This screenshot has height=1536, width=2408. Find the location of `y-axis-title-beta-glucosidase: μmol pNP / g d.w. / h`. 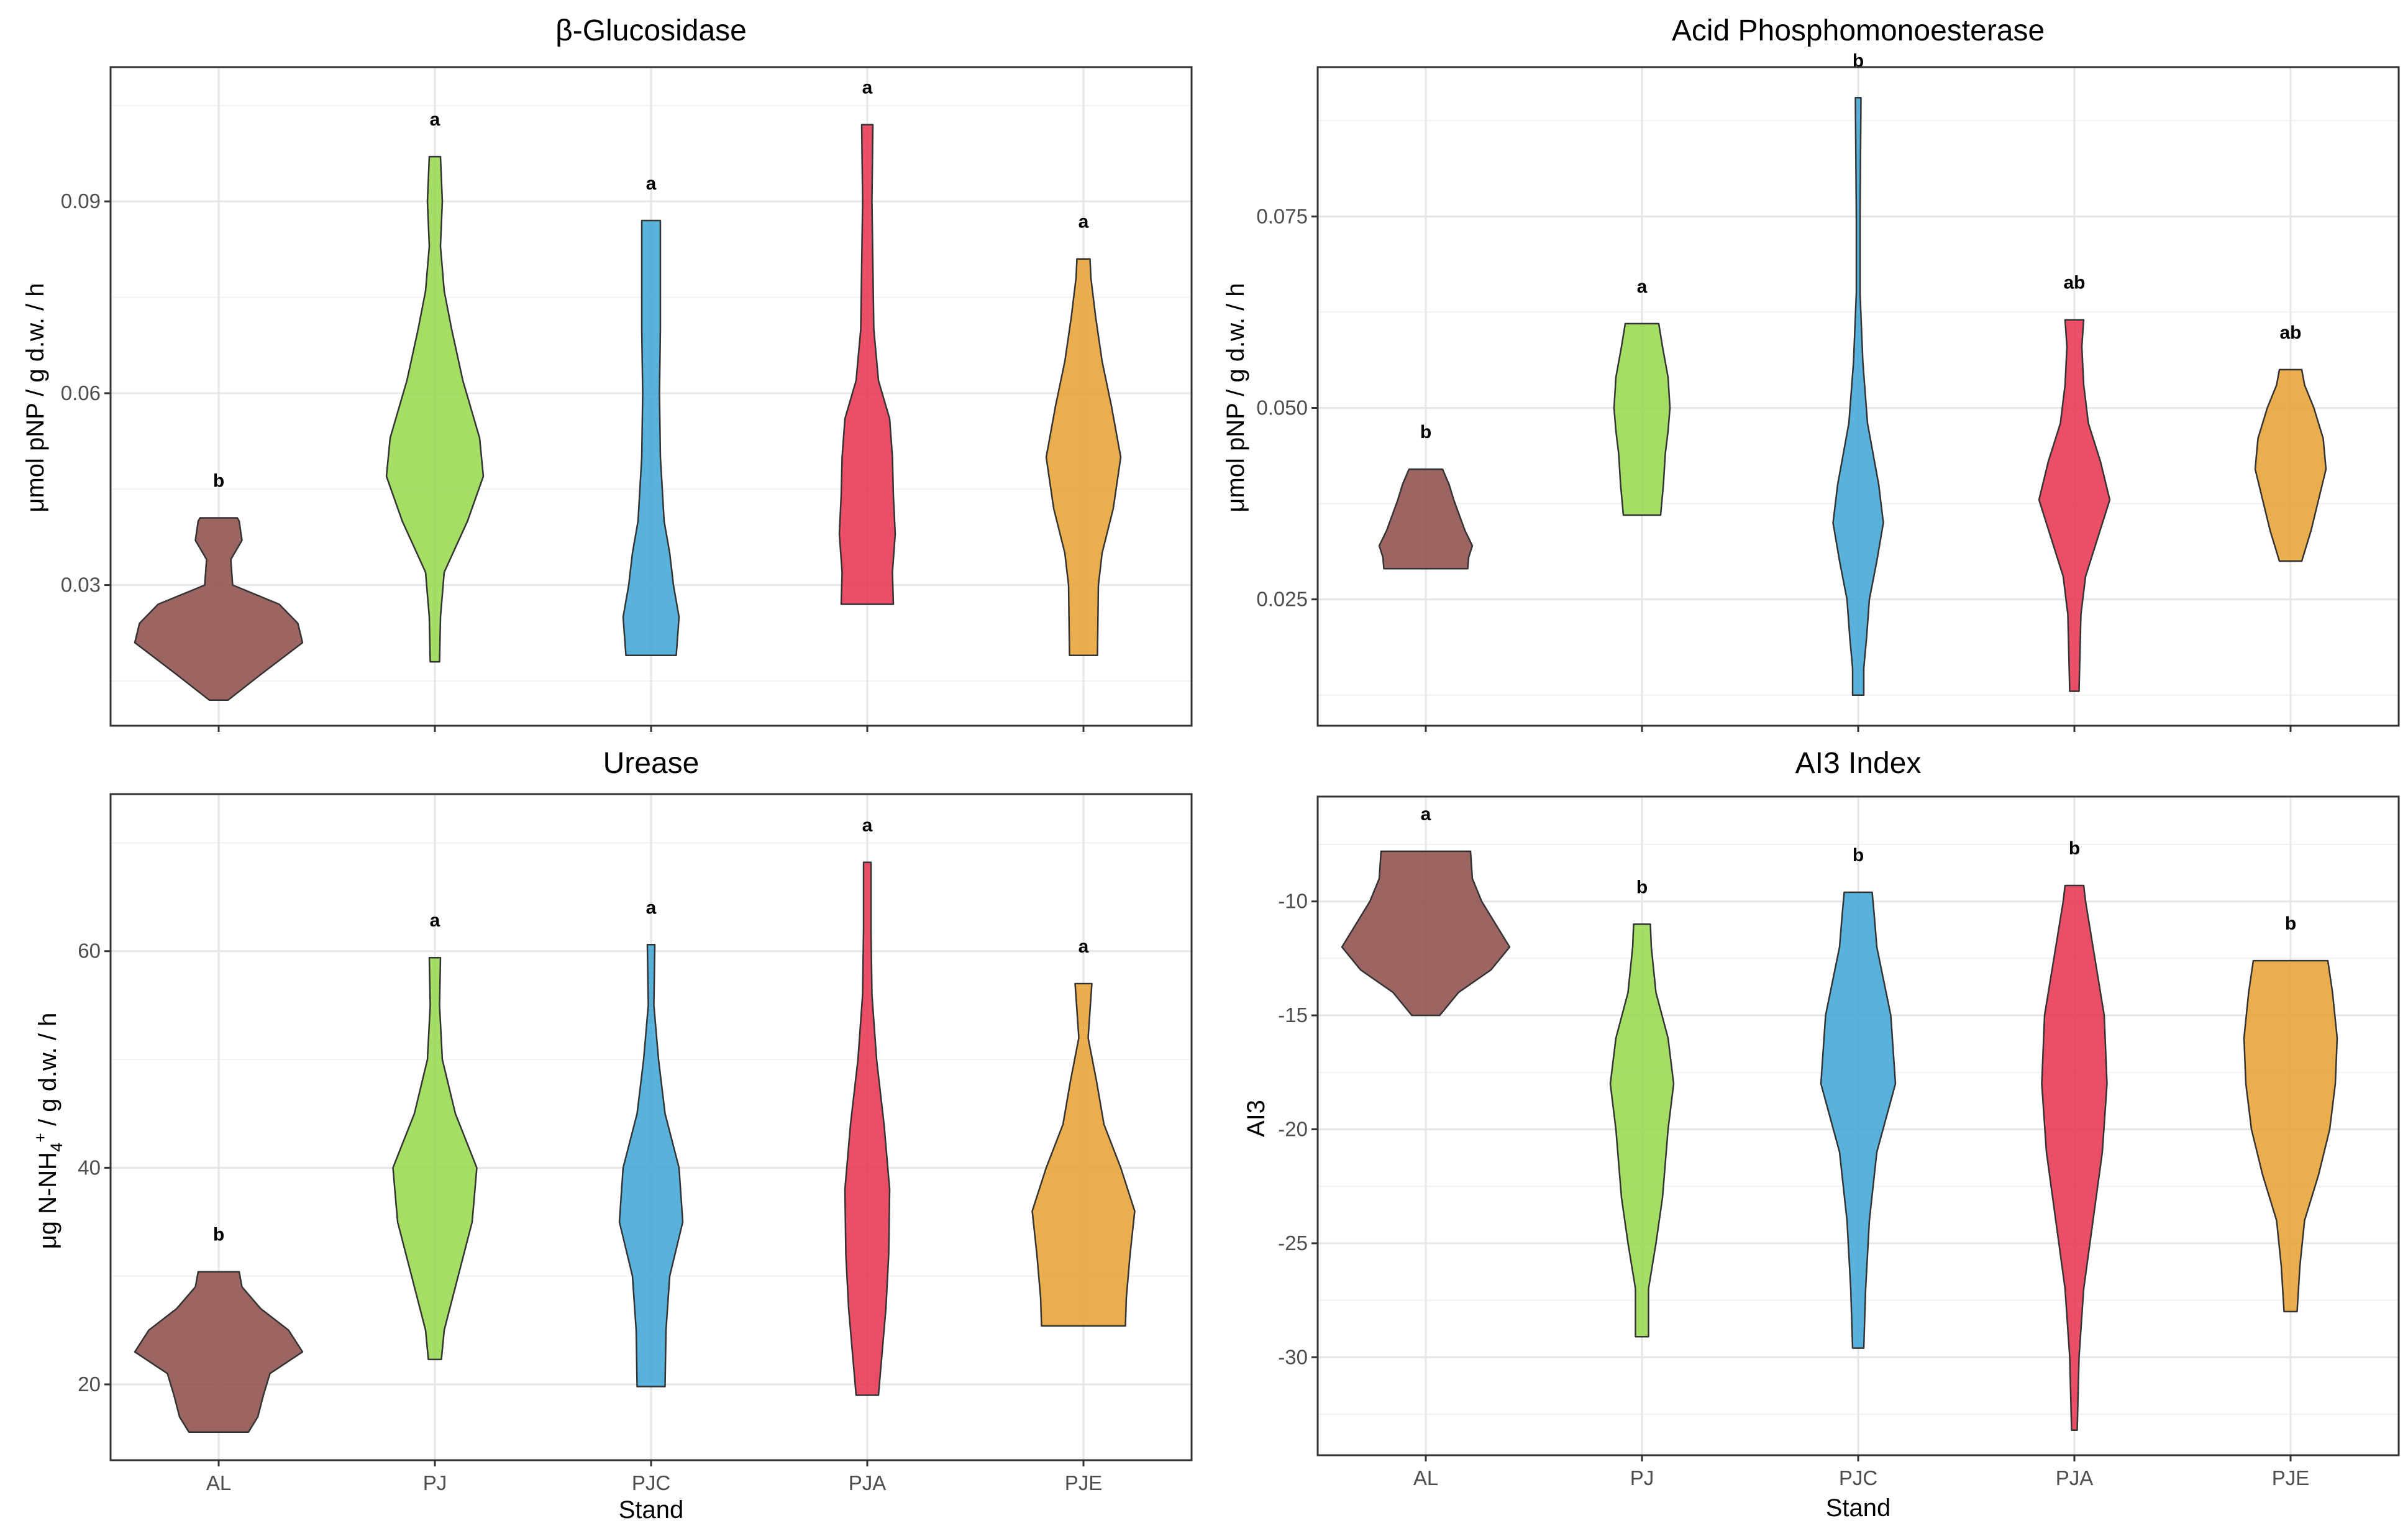

y-axis-title-beta-glucosidase: μmol pNP / g d.w. / h is located at coordinates (35, 397).